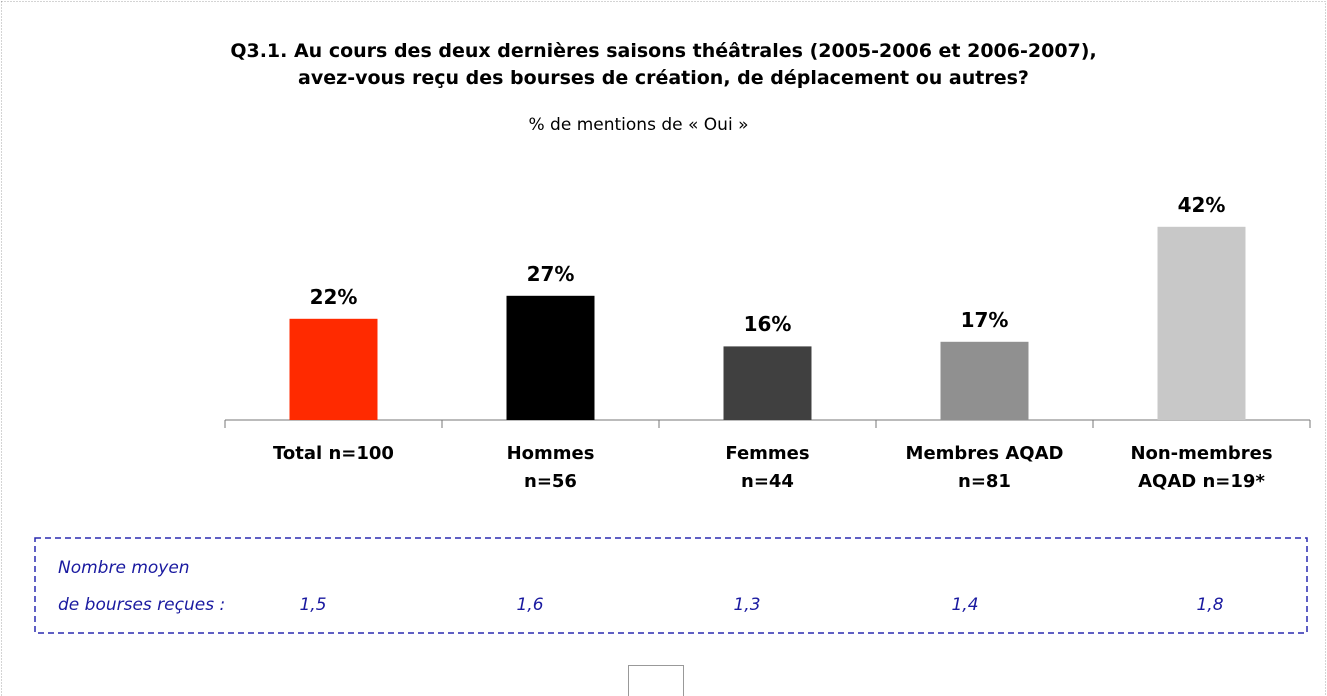 This screenshot has width=1327, height=696. Describe the element at coordinates (747, 605) in the screenshot. I see `average-value: 1,3` at that location.